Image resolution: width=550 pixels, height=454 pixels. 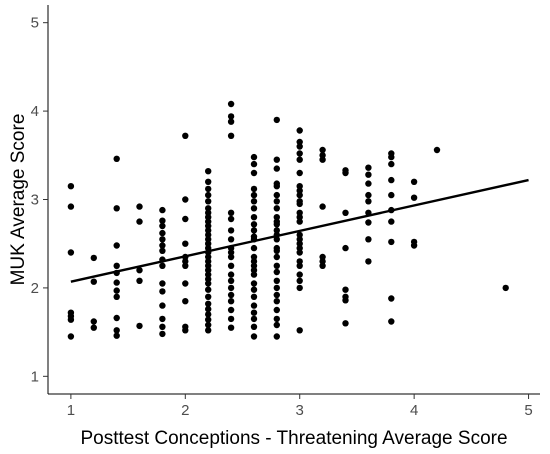 I want to click on x-tick-label: 4, so click(x=414, y=410).